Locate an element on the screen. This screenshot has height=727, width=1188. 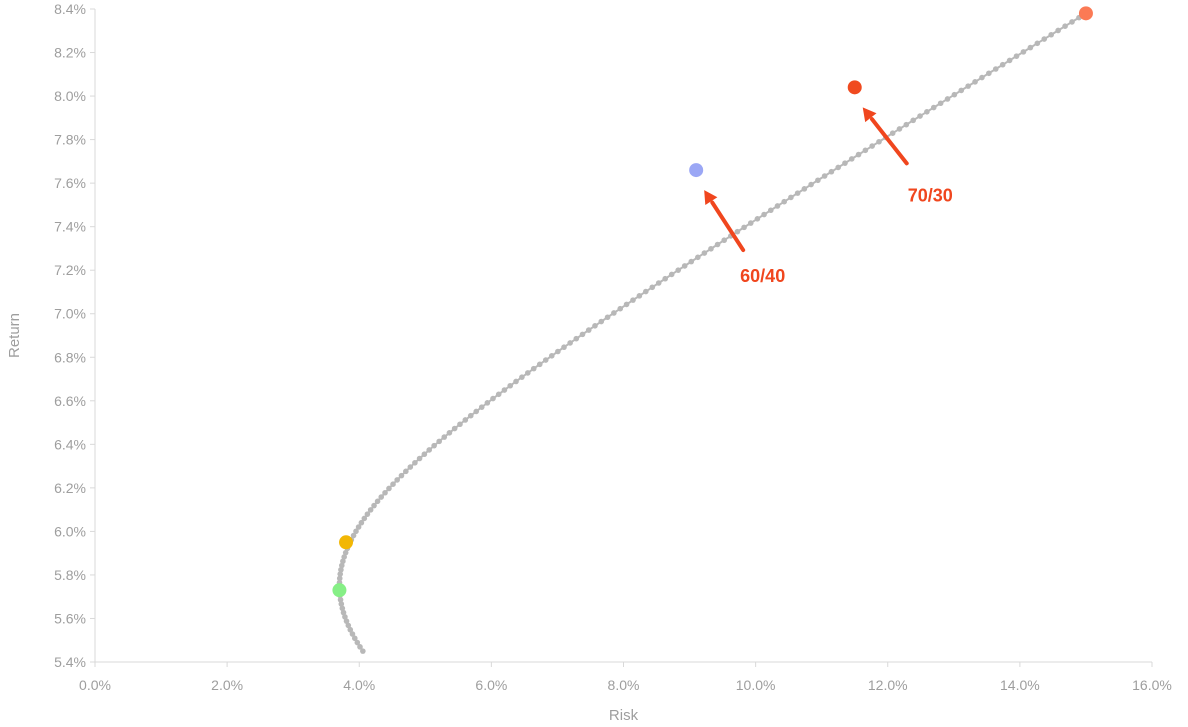
y-tick-label: 8.4% is located at coordinates (70, 9).